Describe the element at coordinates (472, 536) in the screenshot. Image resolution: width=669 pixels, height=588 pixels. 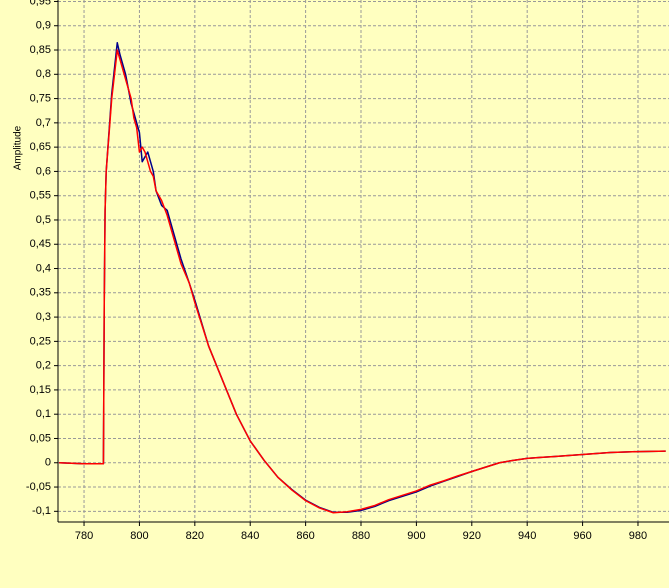
I see `x-tick-label: 920` at that location.